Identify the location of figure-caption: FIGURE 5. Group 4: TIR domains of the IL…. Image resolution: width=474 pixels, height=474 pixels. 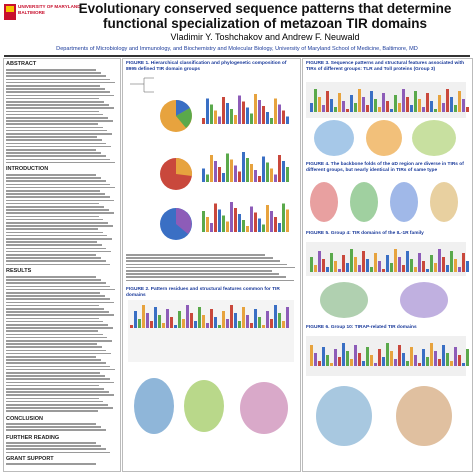
(365, 233).